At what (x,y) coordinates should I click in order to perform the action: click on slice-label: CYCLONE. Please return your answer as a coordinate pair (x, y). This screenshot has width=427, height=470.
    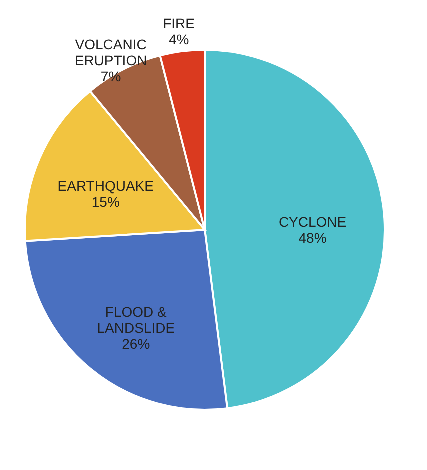
    Looking at the image, I should click on (312, 222).